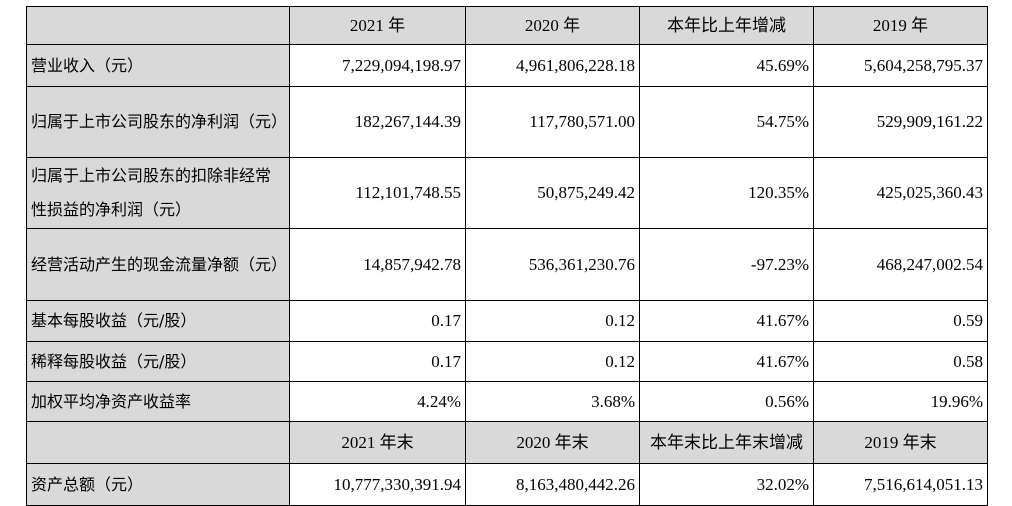  What do you see at coordinates (726, 442) in the screenshot?
I see `header-change-end: 本年末比上年末增减` at bounding box center [726, 442].